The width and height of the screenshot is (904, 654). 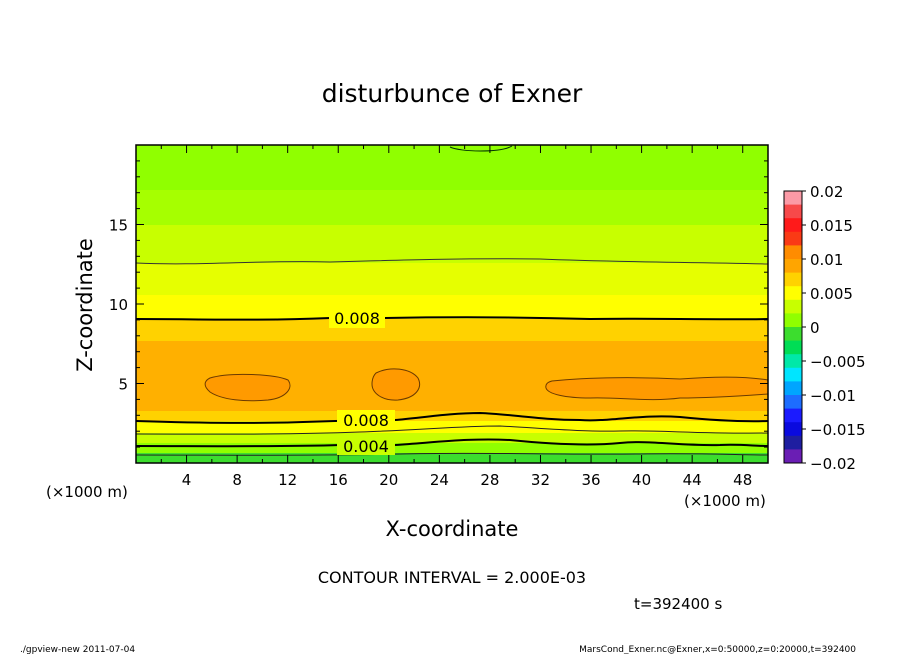 What do you see at coordinates (123, 385) in the screenshot?
I see `y-tick-label: 5` at bounding box center [123, 385].